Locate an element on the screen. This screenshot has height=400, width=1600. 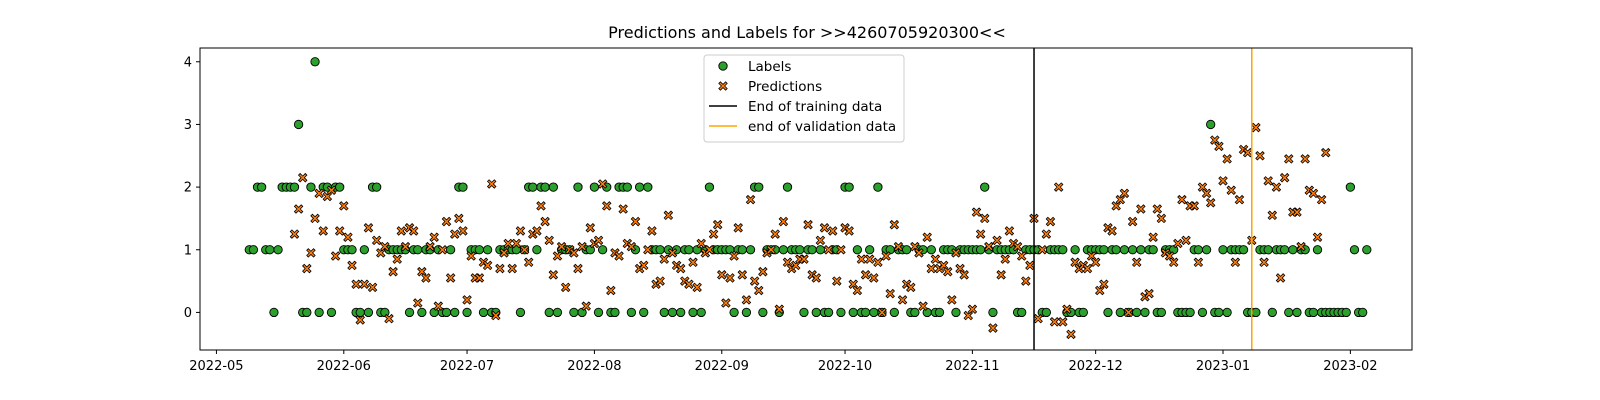
x-tick-label: 2022-08 is located at coordinates (594, 366).